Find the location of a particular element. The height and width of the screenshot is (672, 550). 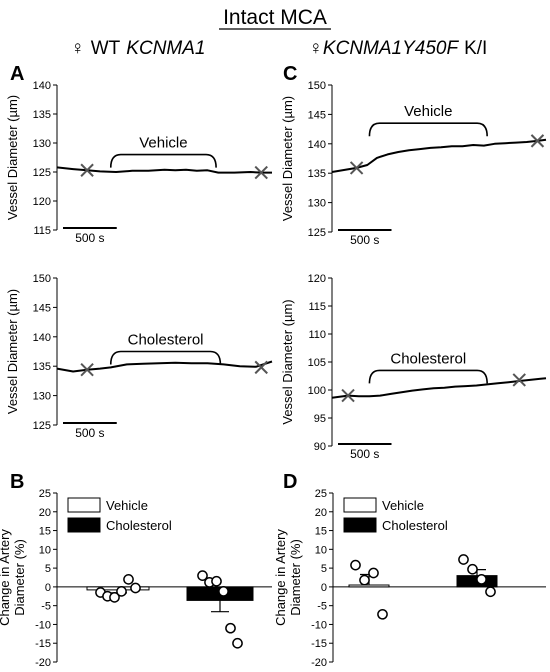

column-heading-right: ♀KCNMA1Y450F K/I is located at coordinates (398, 48).